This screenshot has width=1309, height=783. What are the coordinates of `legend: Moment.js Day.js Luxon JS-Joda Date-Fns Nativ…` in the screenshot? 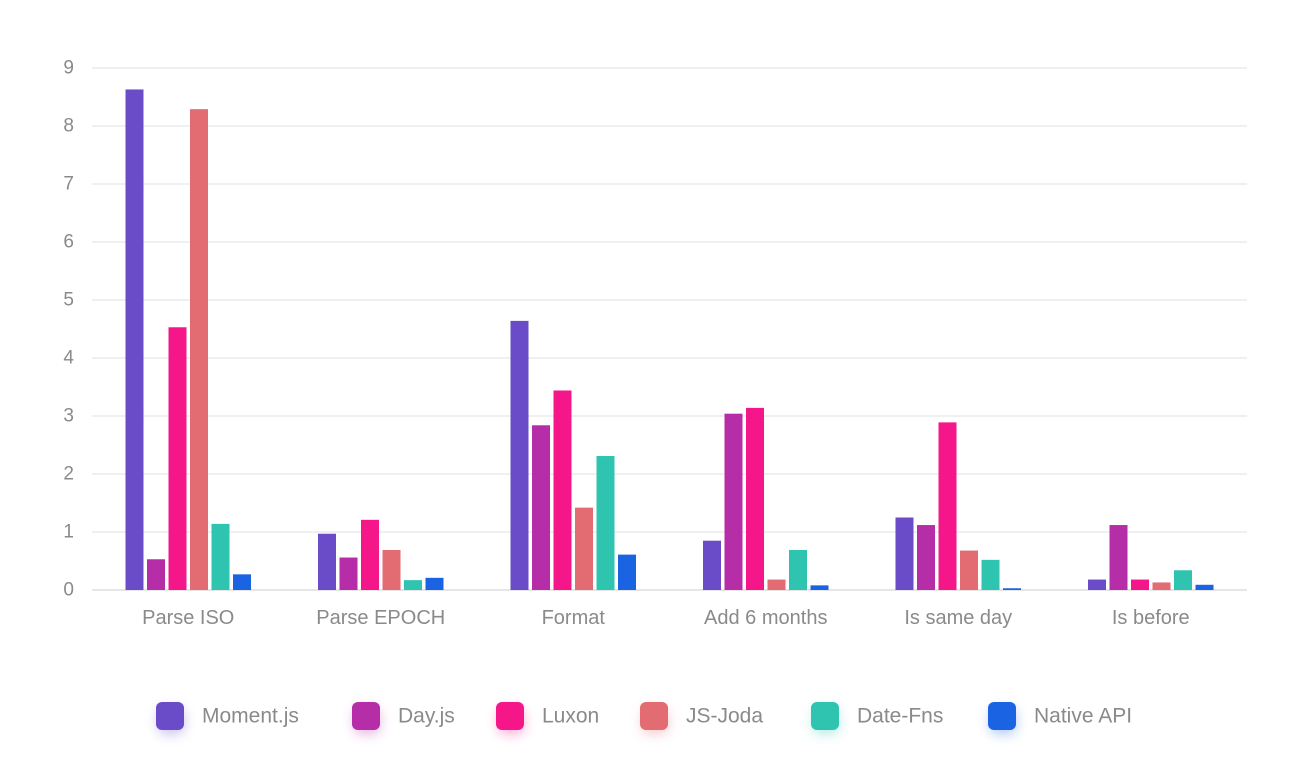 It's located at (644, 718).